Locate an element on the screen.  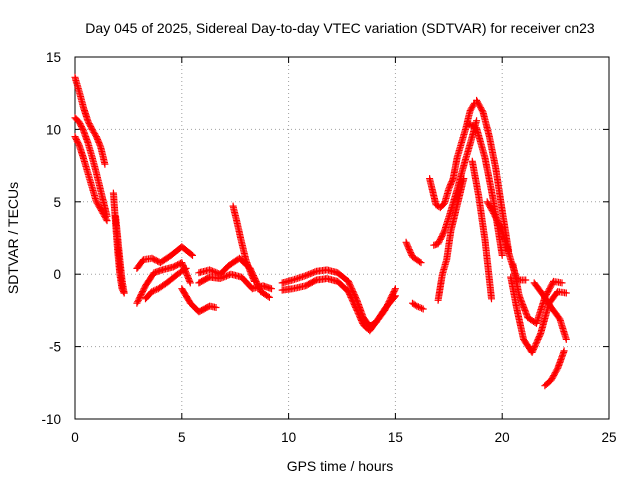
y-tick-label: -5 is located at coordinates (55, 347).